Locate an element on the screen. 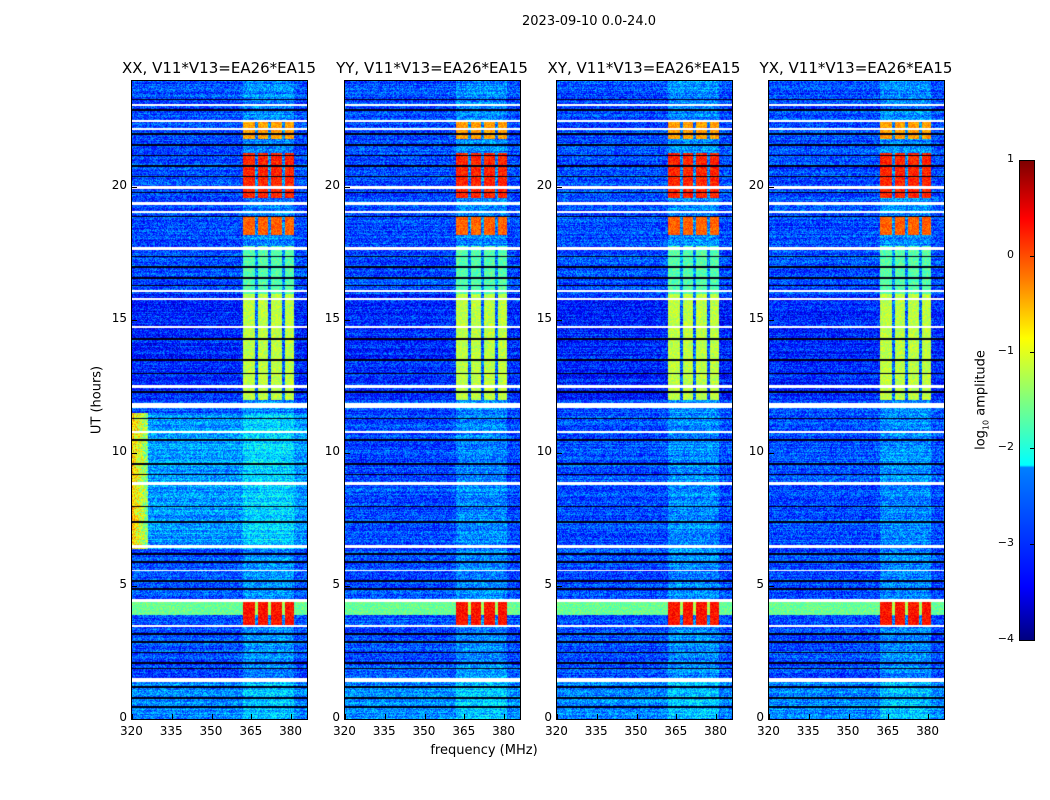 Image resolution: width=1050 pixels, height=800 pixels. colorbar-label: log10 amplitude is located at coordinates (982, 400).